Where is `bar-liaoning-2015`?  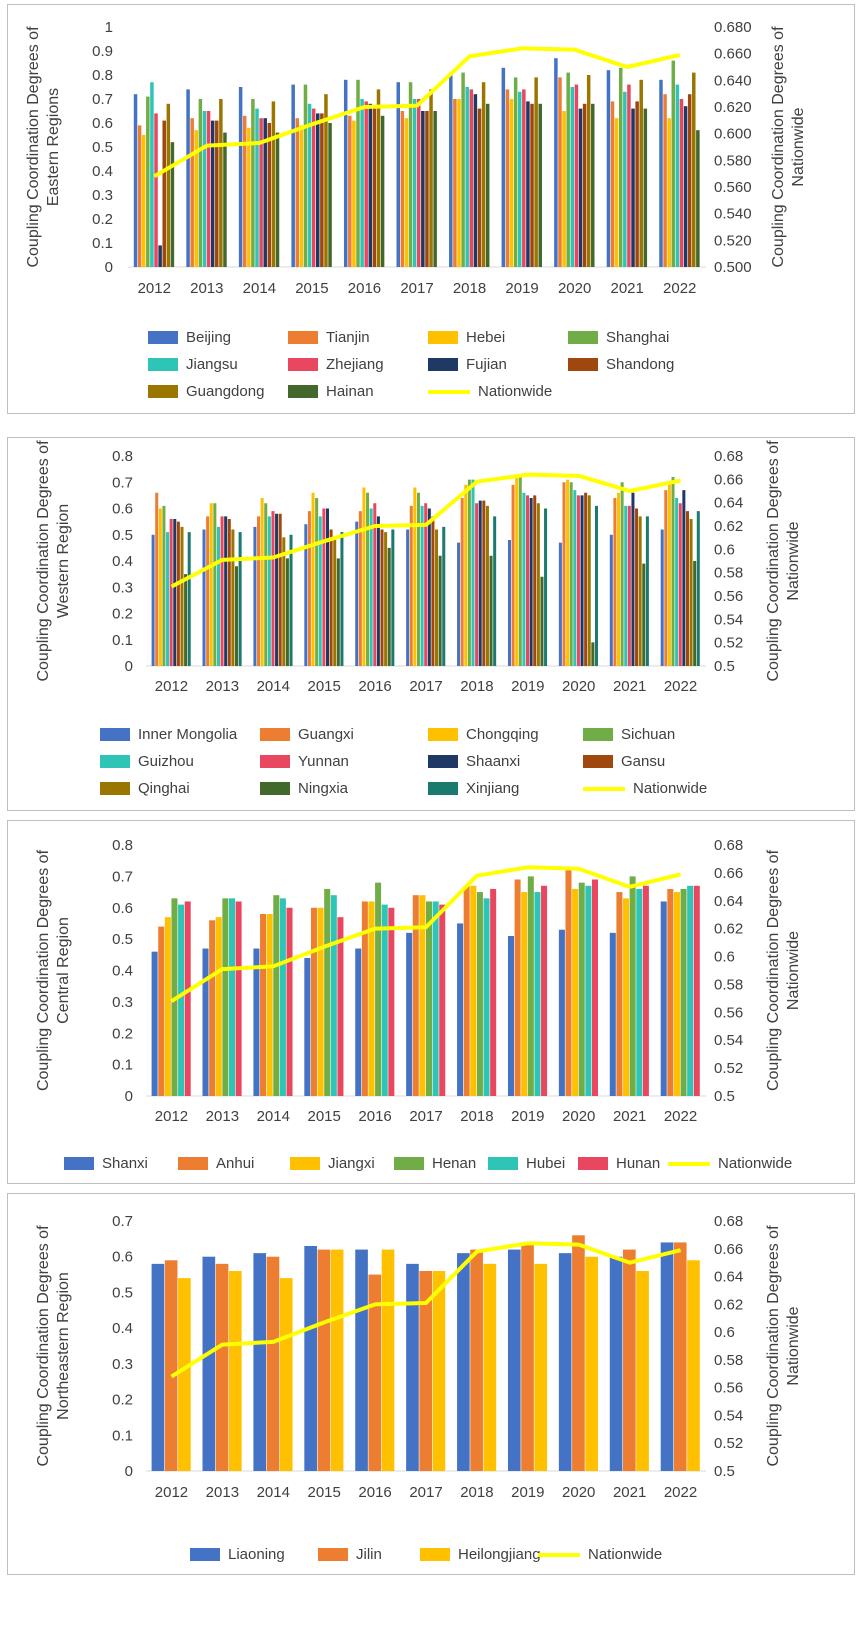 bar-liaoning-2015 is located at coordinates (310, 1358).